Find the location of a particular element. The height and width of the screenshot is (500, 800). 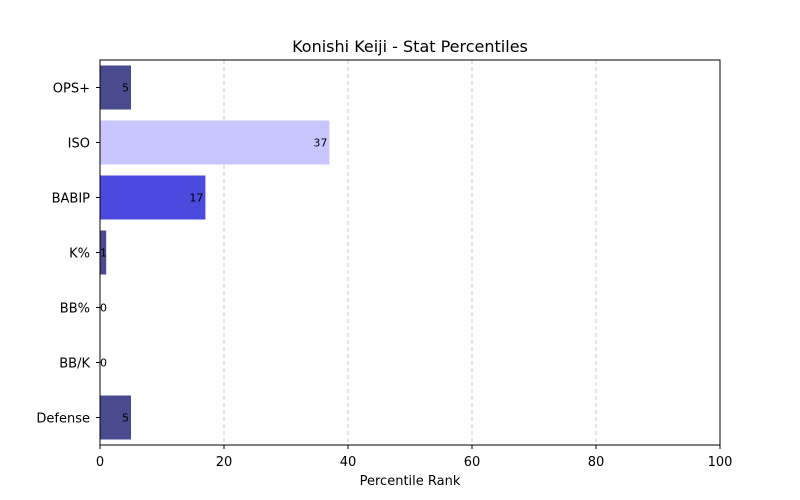

bar-OPS+ is located at coordinates (115, 87).